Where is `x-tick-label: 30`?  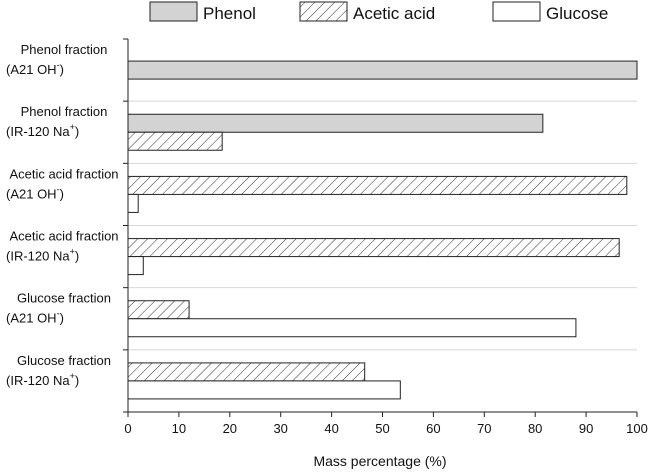 x-tick-label: 30 is located at coordinates (280, 428).